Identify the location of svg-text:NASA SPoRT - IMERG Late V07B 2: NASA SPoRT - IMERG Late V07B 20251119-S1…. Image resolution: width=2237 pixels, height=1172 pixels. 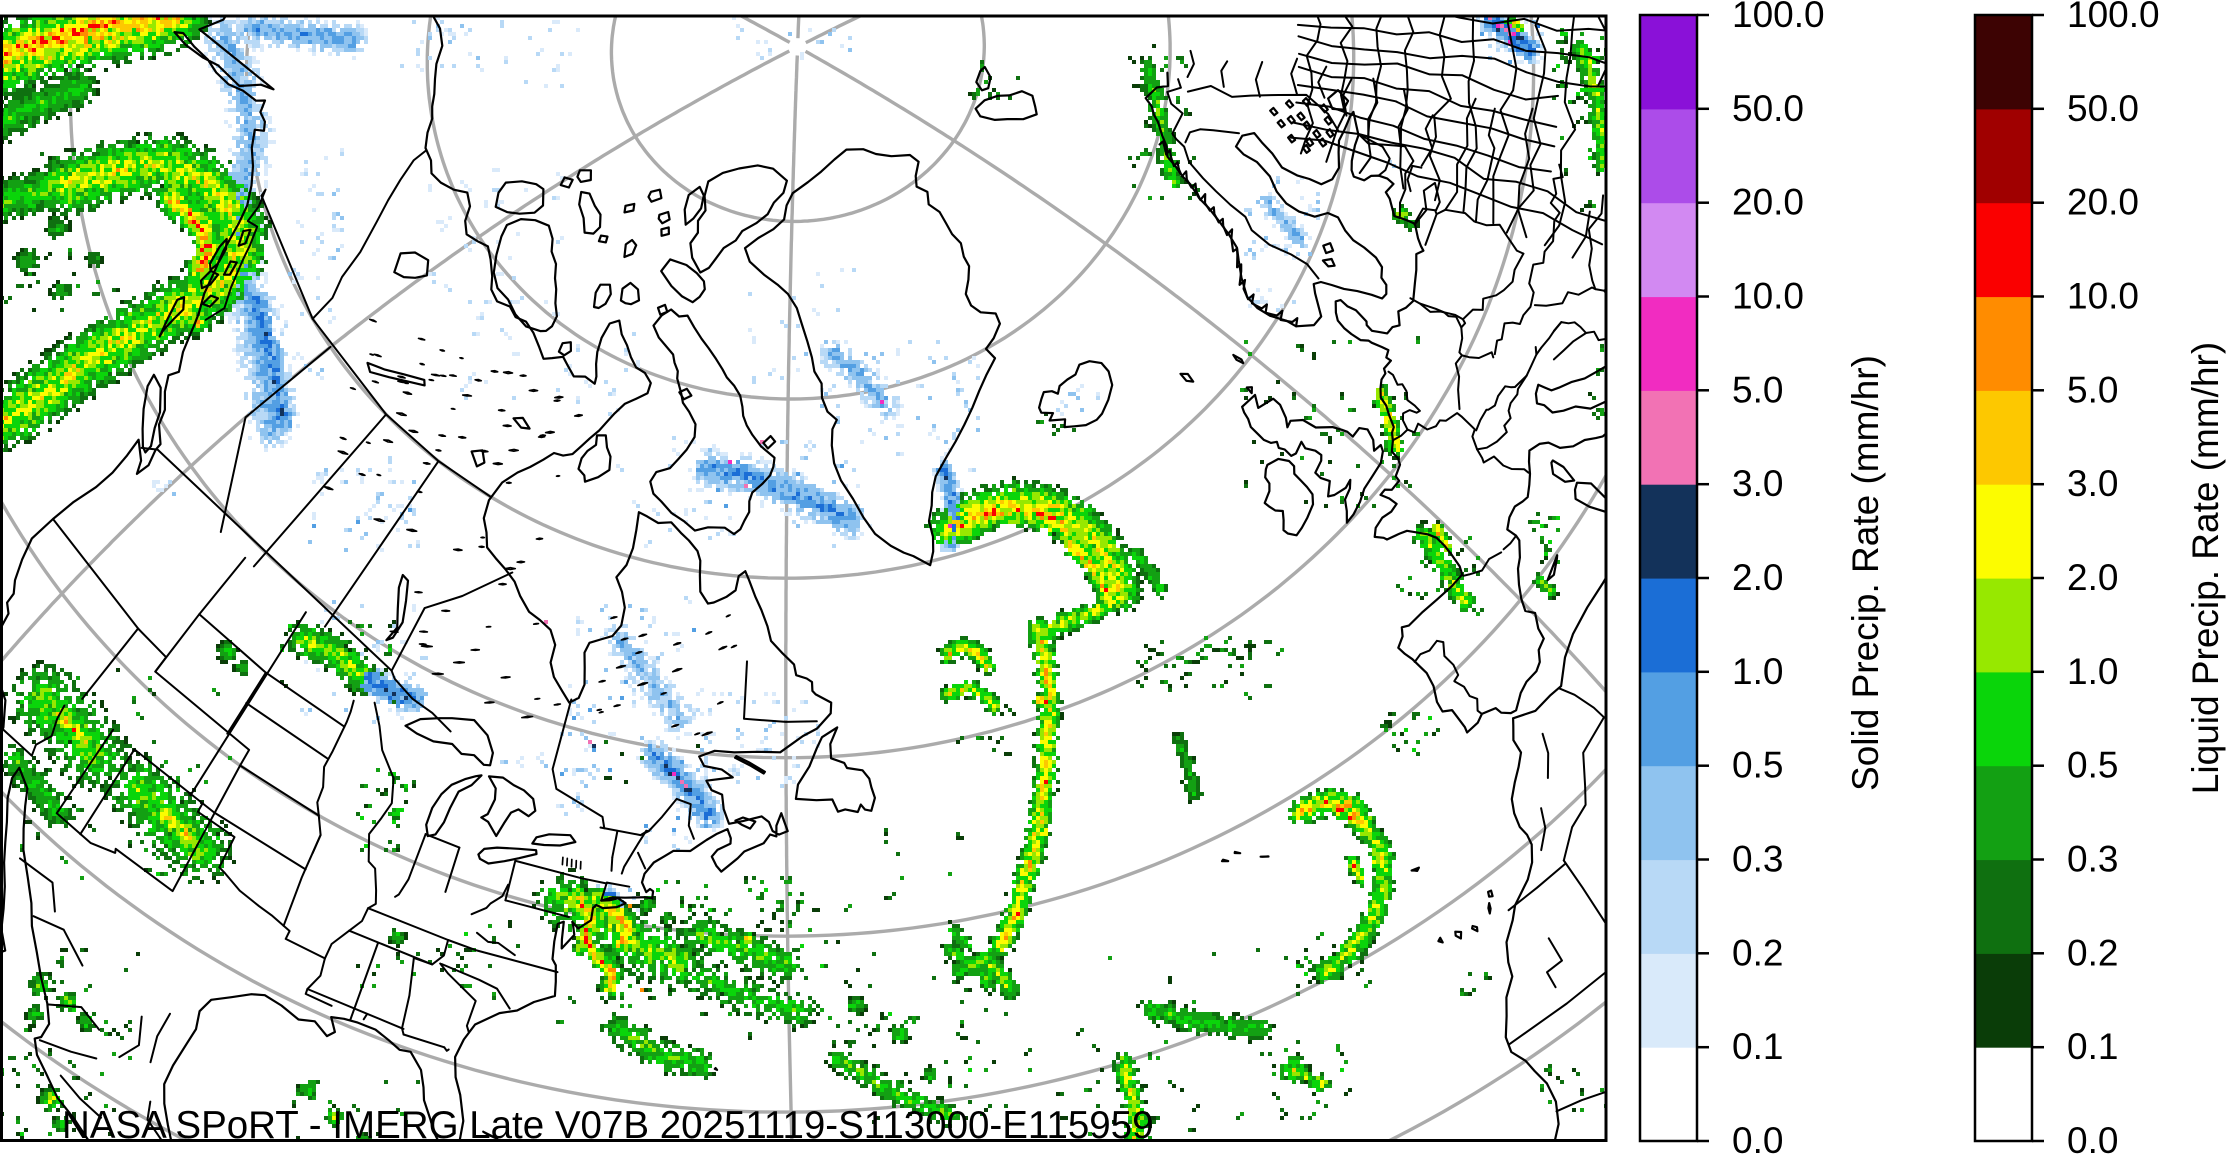
(608, 1125).